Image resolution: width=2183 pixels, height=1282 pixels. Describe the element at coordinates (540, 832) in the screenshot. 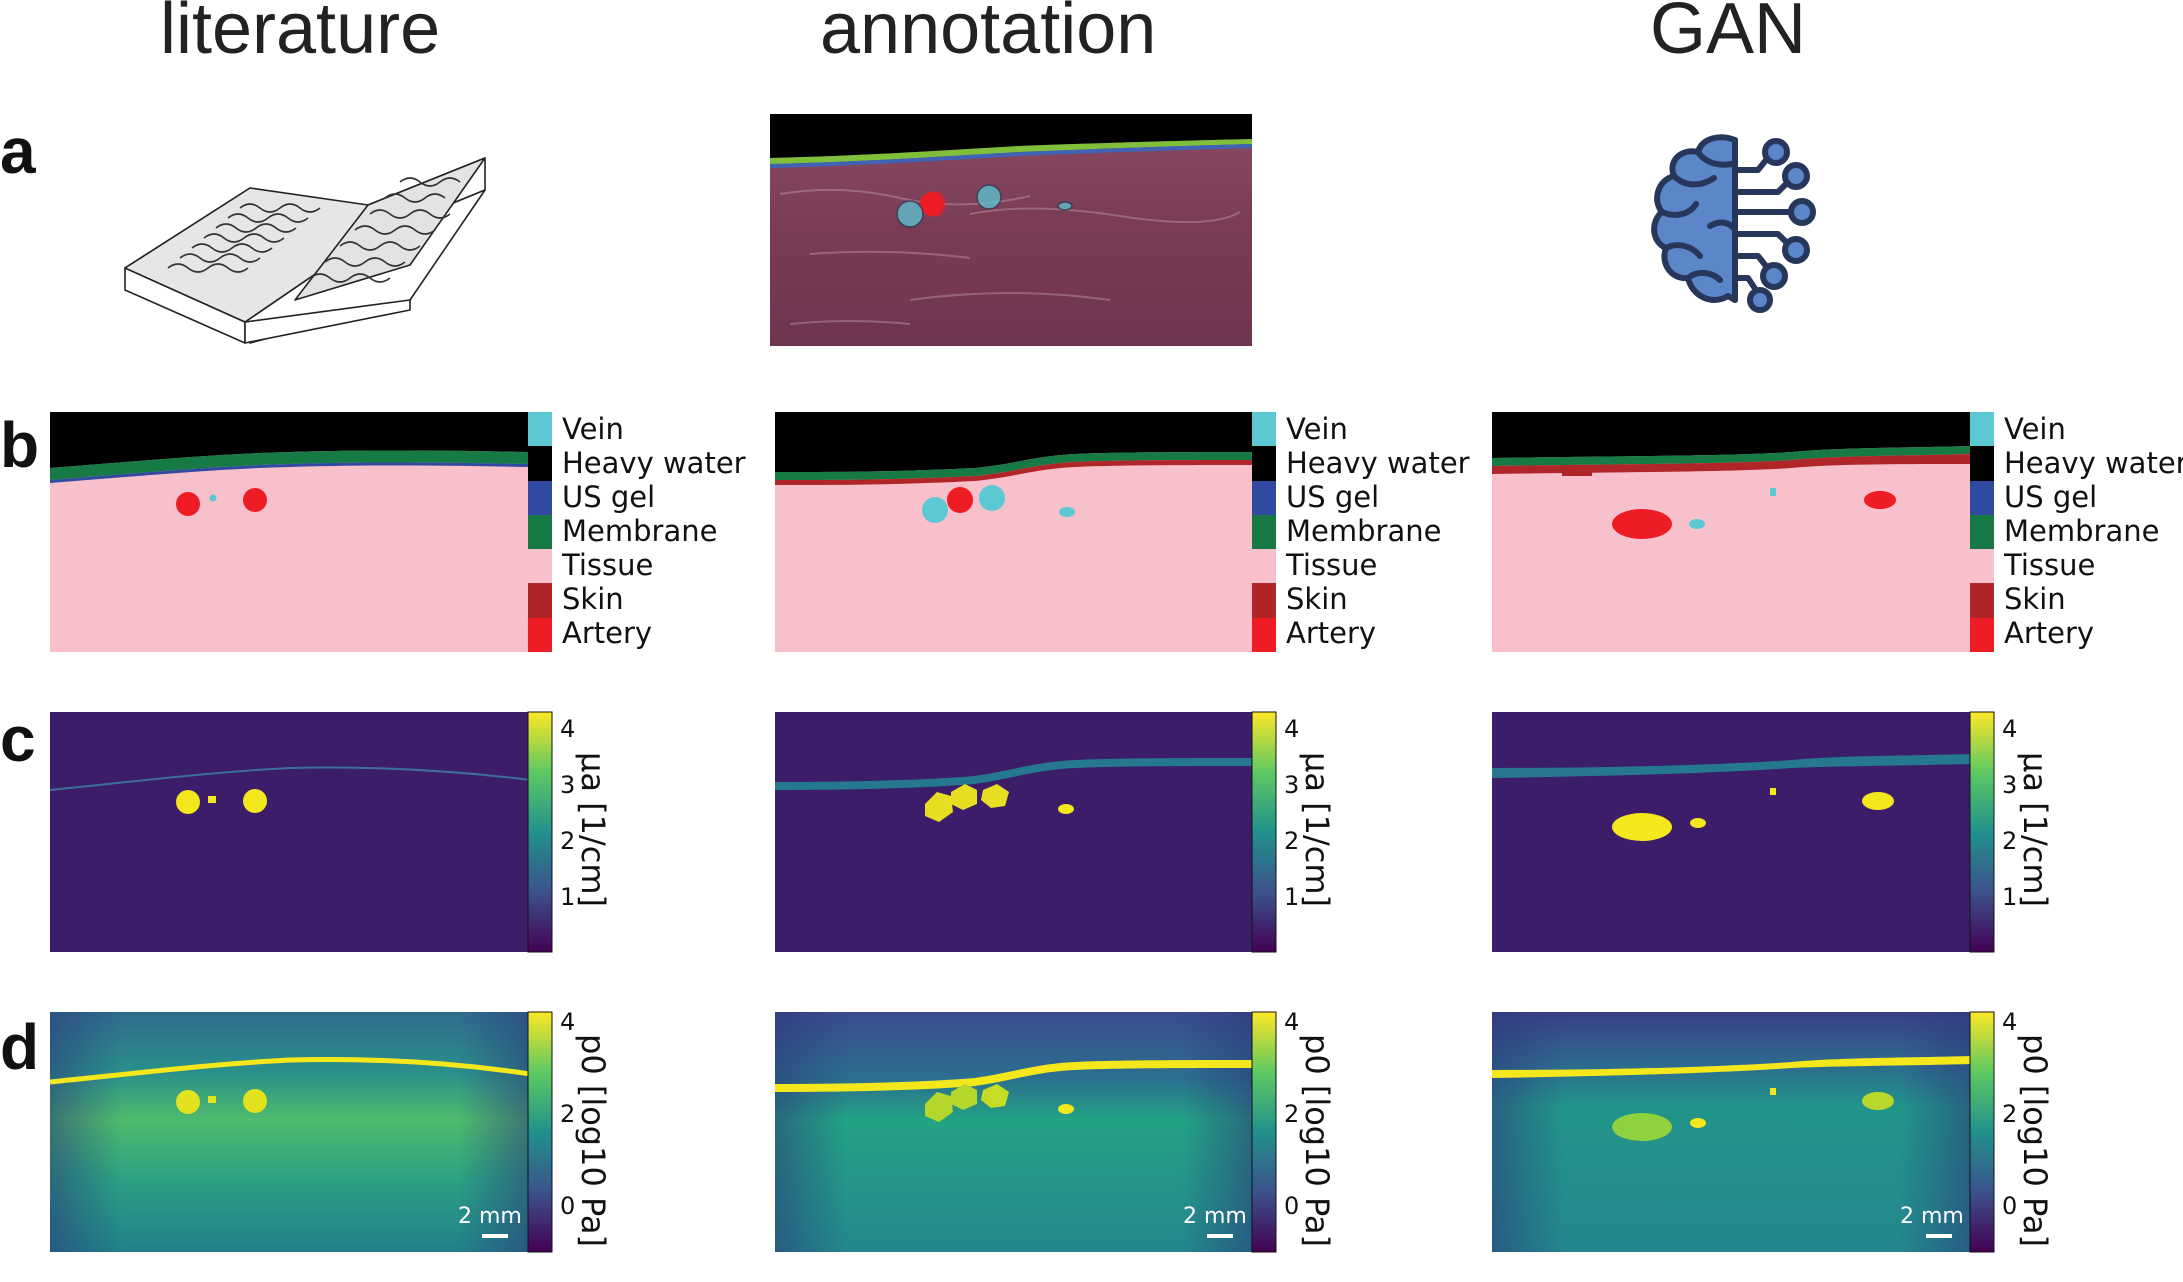

I see `absorption-colorbar-literature` at that location.